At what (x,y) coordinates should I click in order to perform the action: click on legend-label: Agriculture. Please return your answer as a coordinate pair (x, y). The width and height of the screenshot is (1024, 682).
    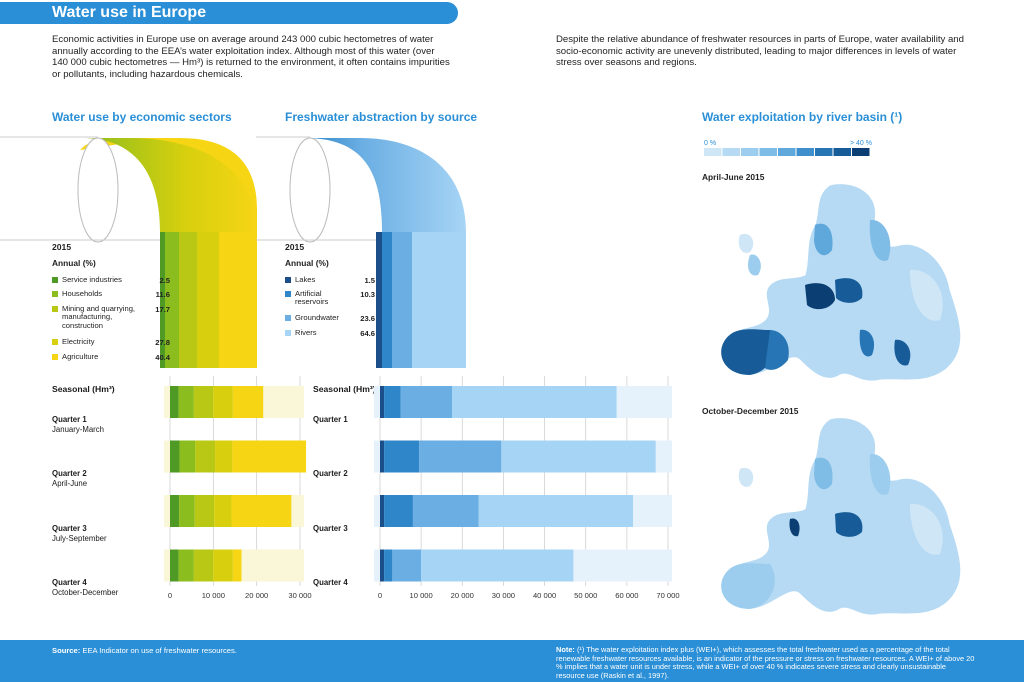
    Looking at the image, I should click on (80, 356).